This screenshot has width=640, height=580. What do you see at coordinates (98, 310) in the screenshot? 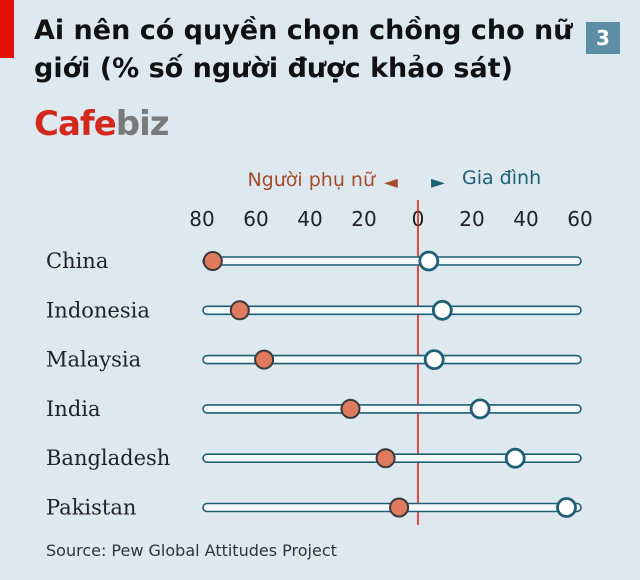
I see `category-label: Indonesia` at bounding box center [98, 310].